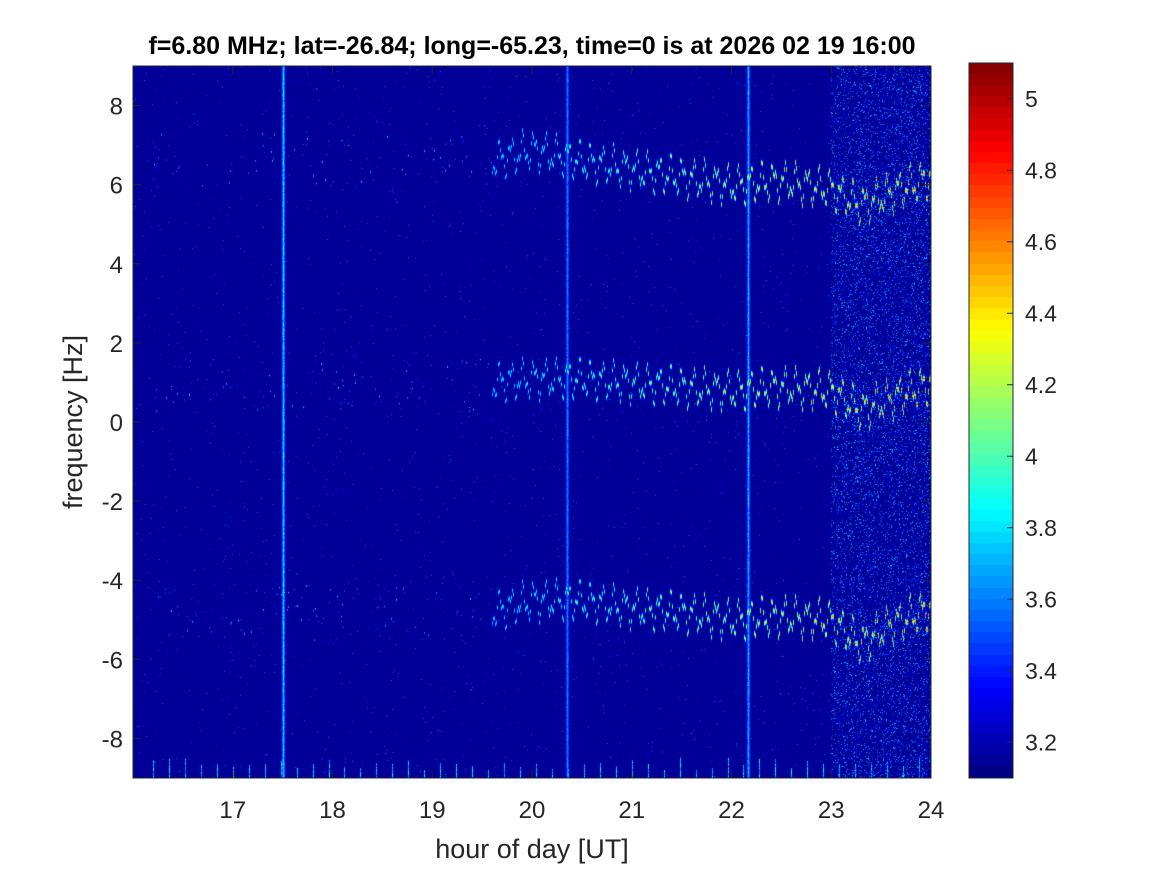  I want to click on y-tick-label: -8, so click(112, 739).